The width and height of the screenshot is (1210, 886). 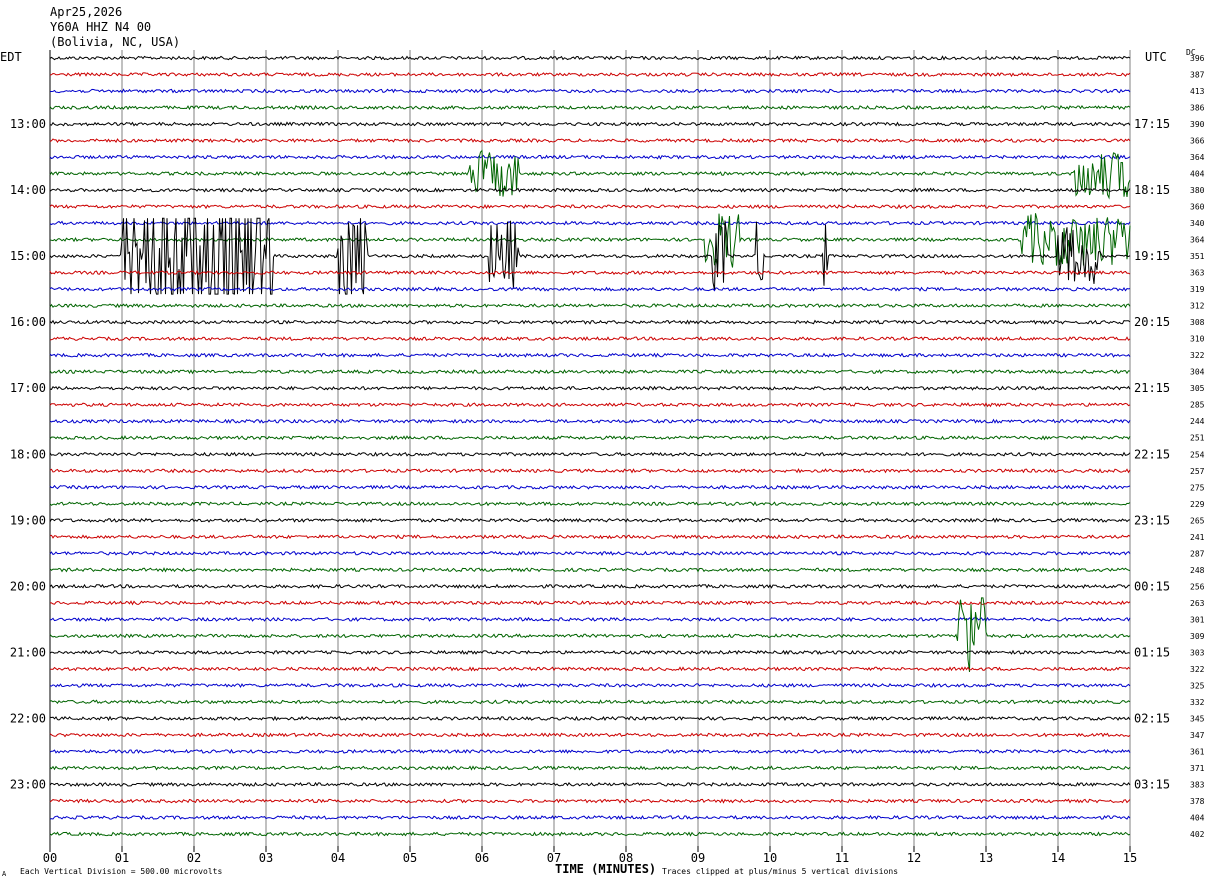 I want to click on x-tick-label: 08, so click(x=626, y=858).